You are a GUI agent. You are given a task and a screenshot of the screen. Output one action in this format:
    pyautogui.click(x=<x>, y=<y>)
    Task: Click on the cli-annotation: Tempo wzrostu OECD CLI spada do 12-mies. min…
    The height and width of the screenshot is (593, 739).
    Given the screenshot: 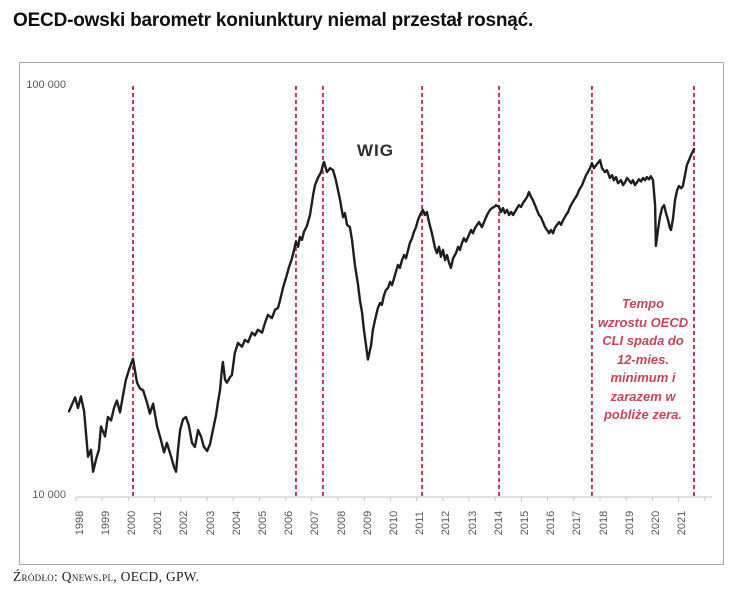 What is the action you would take?
    pyautogui.click(x=643, y=360)
    